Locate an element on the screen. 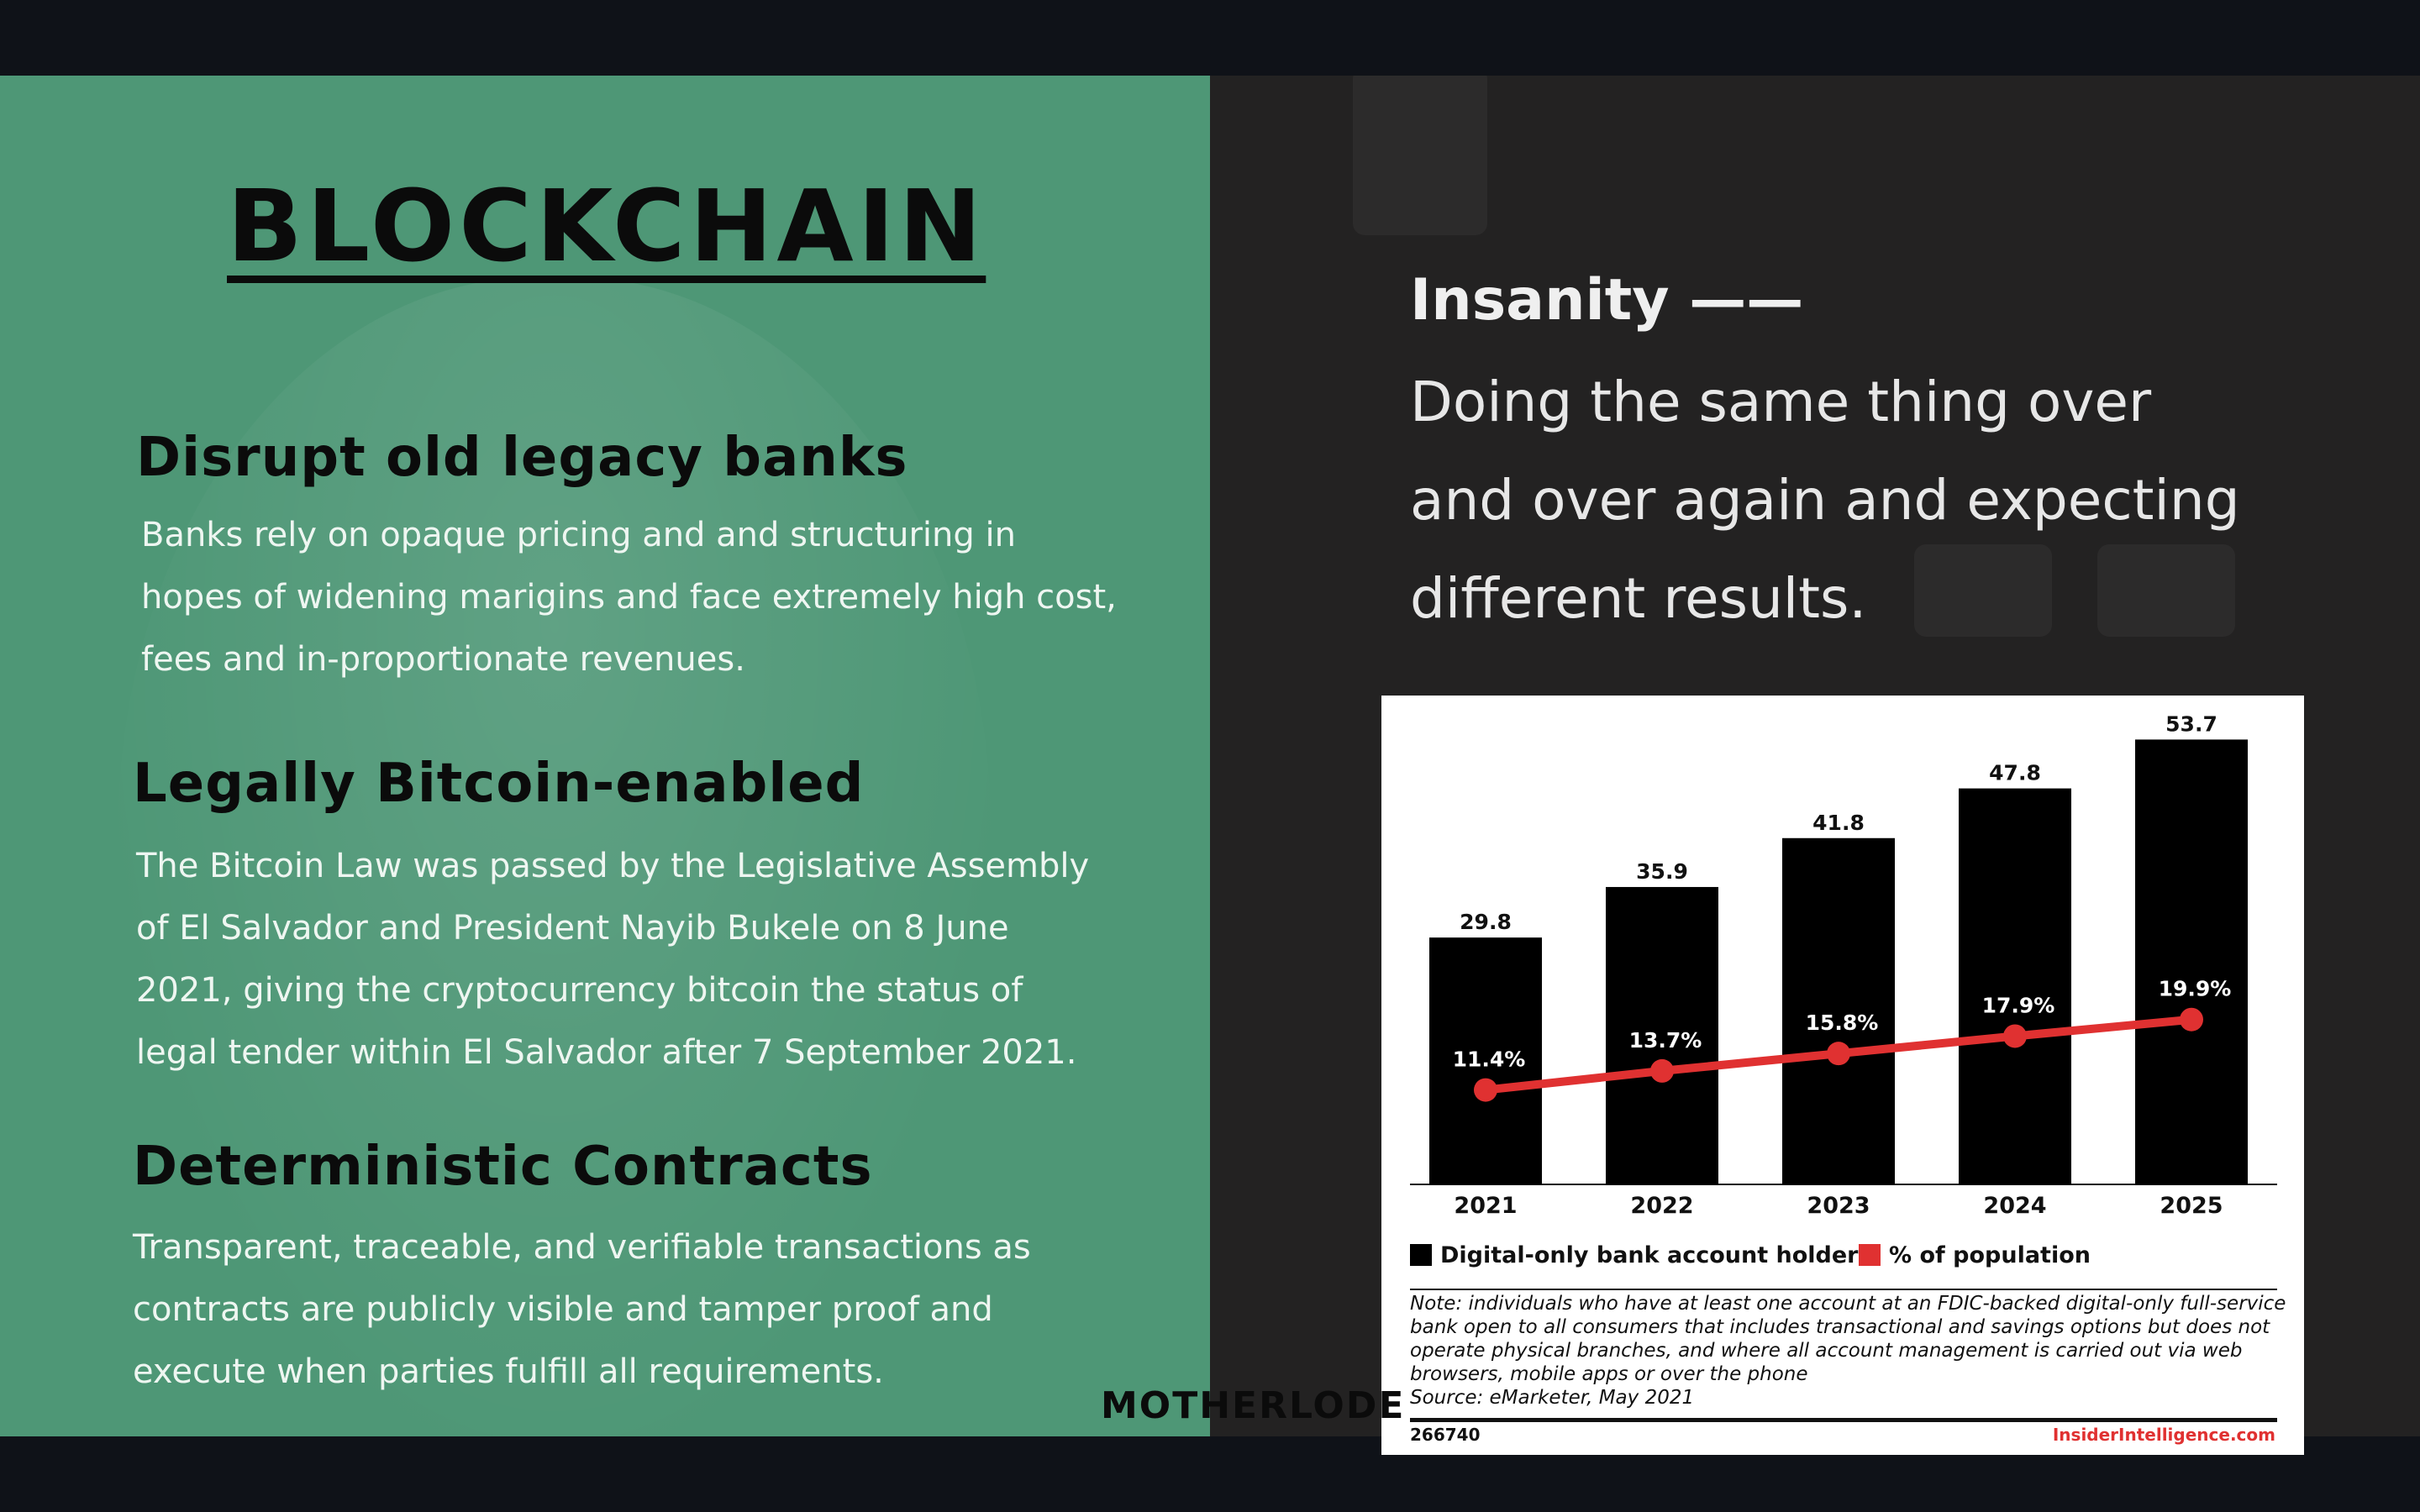  line-value-label: 13.7% is located at coordinates (1665, 1040).